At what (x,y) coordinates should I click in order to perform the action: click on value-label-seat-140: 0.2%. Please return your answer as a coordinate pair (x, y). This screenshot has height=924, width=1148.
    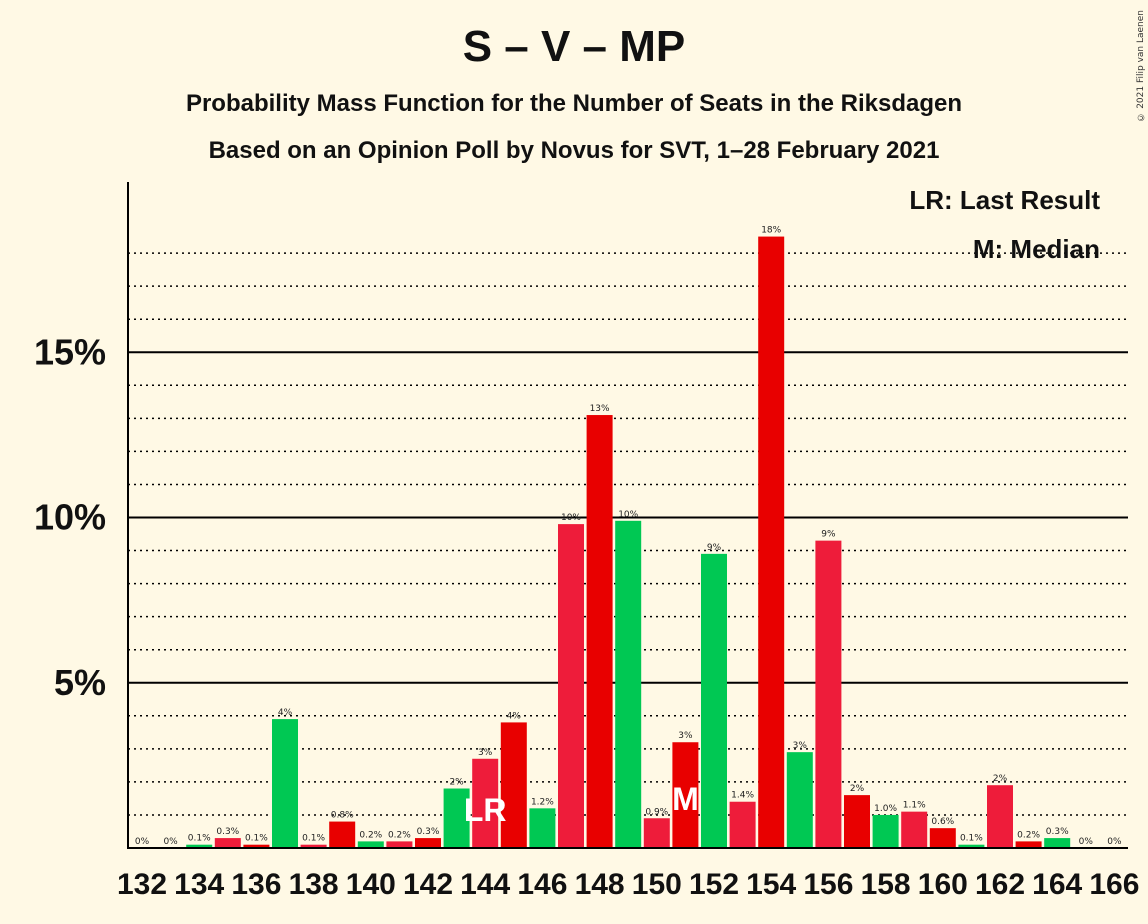
    Looking at the image, I should click on (370, 835).